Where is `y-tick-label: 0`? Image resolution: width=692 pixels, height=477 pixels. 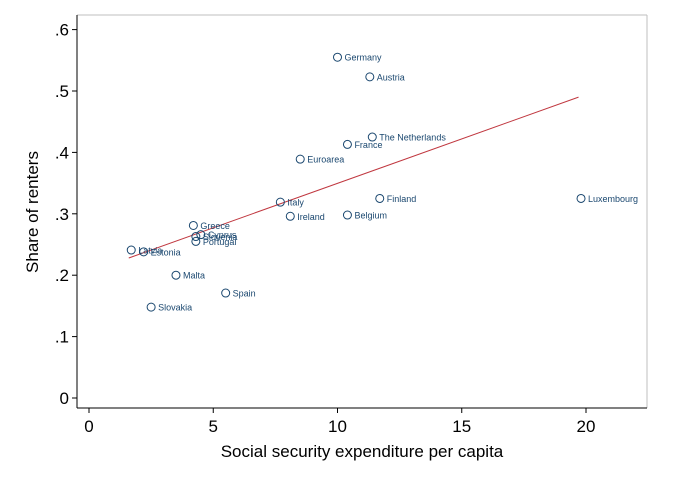
y-tick-label: 0 is located at coordinates (64, 398).